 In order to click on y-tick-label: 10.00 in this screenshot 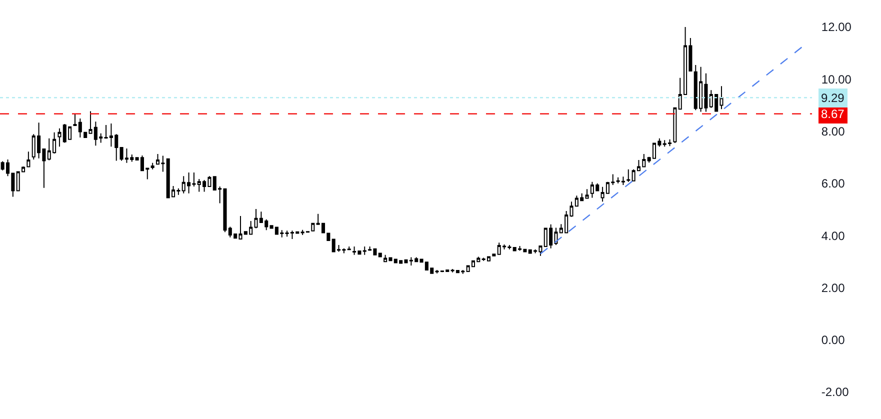, I will do `click(836, 79)`.